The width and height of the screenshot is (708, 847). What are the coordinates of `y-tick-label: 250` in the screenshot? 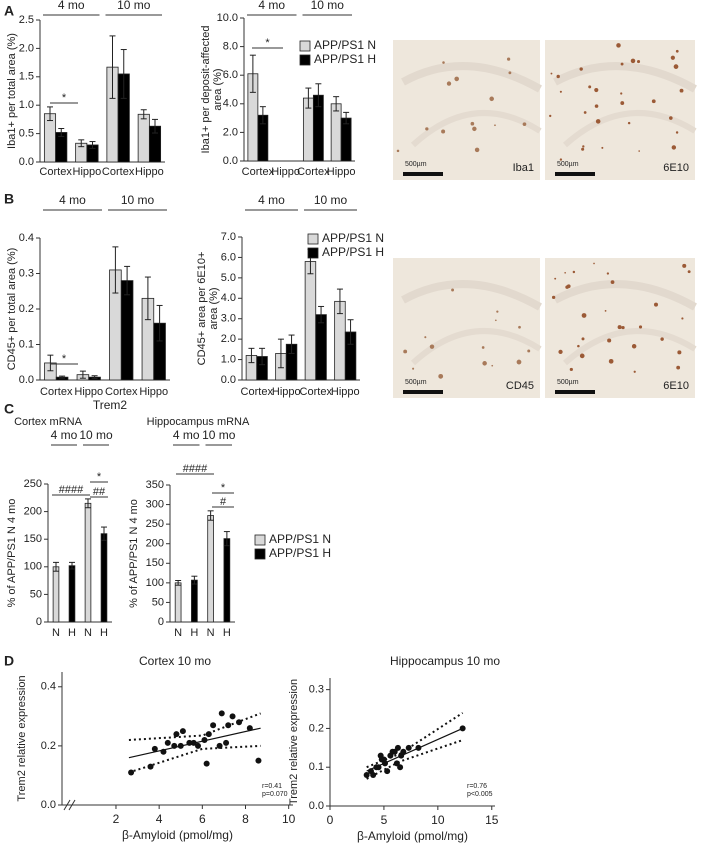 It's located at (33, 484).